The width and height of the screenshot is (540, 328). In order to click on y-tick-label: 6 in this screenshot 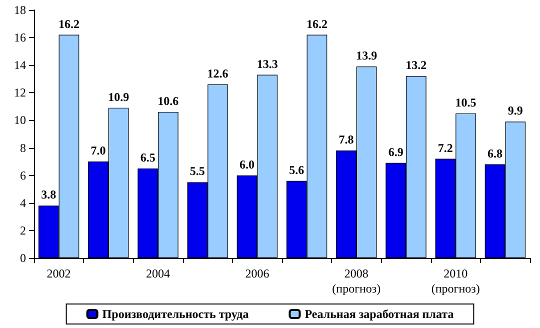, I will do `click(23, 175)`.